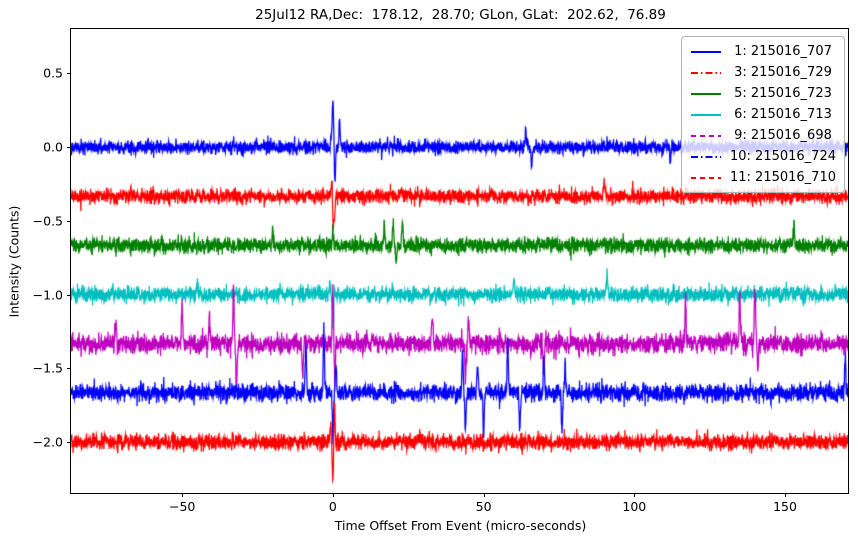 This screenshot has width=858, height=545. What do you see at coordinates (53, 147) in the screenshot?
I see `y-tick-label: 0.0` at bounding box center [53, 147].